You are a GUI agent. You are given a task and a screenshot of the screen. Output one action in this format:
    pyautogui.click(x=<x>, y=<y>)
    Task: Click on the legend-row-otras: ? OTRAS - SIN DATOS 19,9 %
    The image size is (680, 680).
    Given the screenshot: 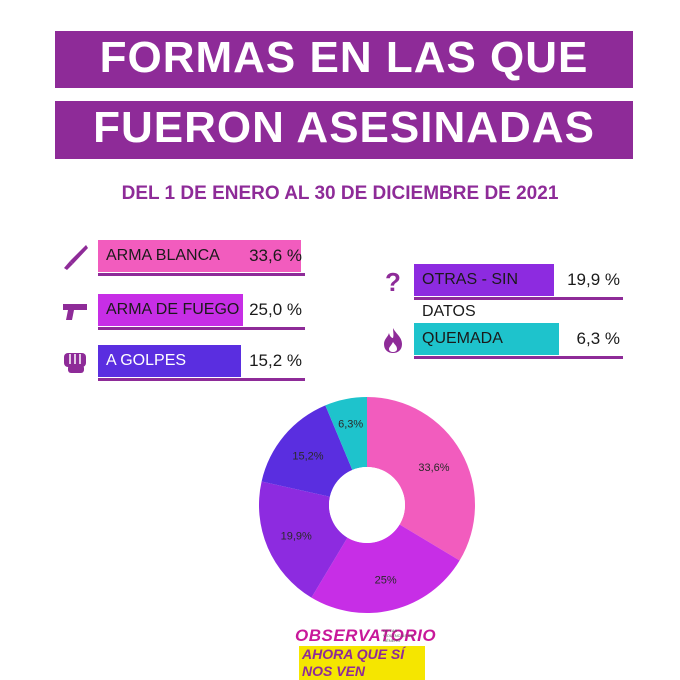 What is the action you would take?
    pyautogui.click(x=503, y=291)
    